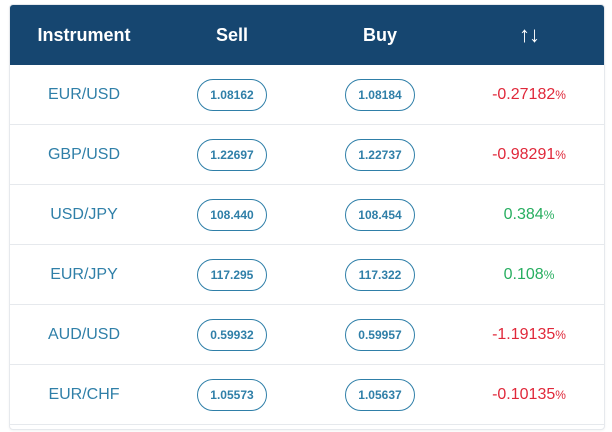 The image size is (612, 432). I want to click on table-row: EUR/USD 1.08162 1.08184 -0.27182%, so click(307, 95).